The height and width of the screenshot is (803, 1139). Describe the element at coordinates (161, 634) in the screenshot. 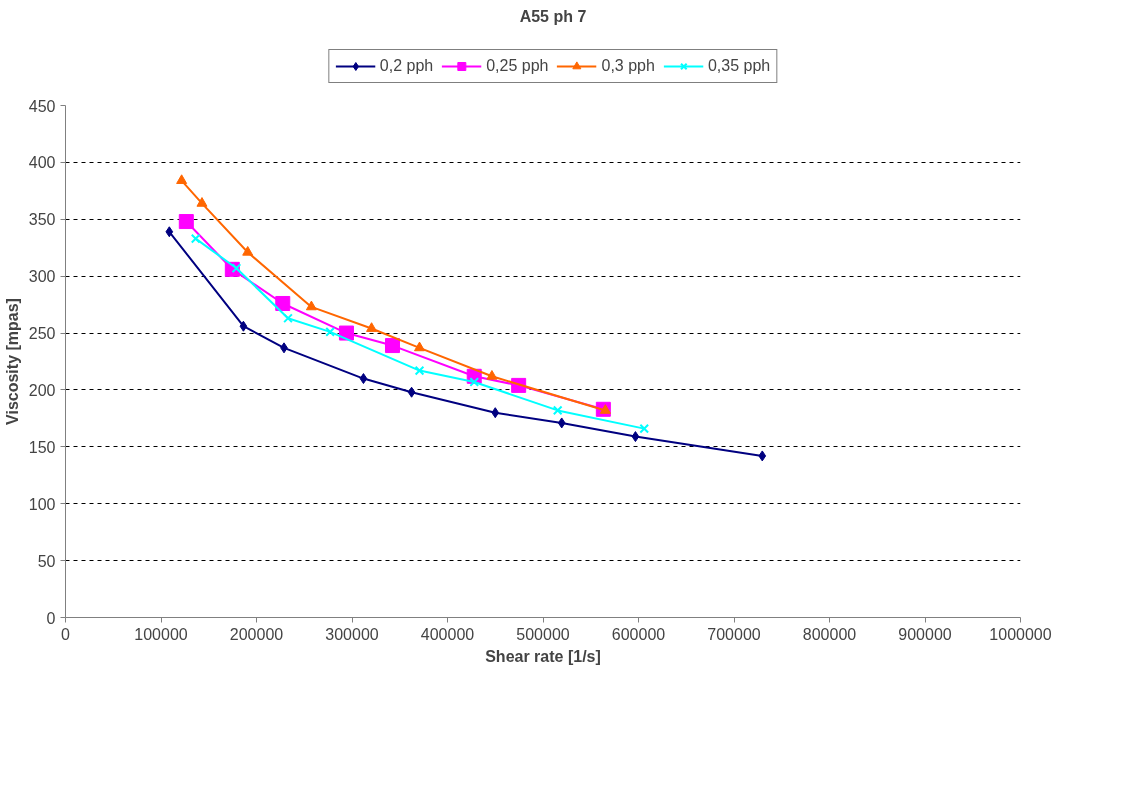

I see `x-tick-label: 100000` at that location.